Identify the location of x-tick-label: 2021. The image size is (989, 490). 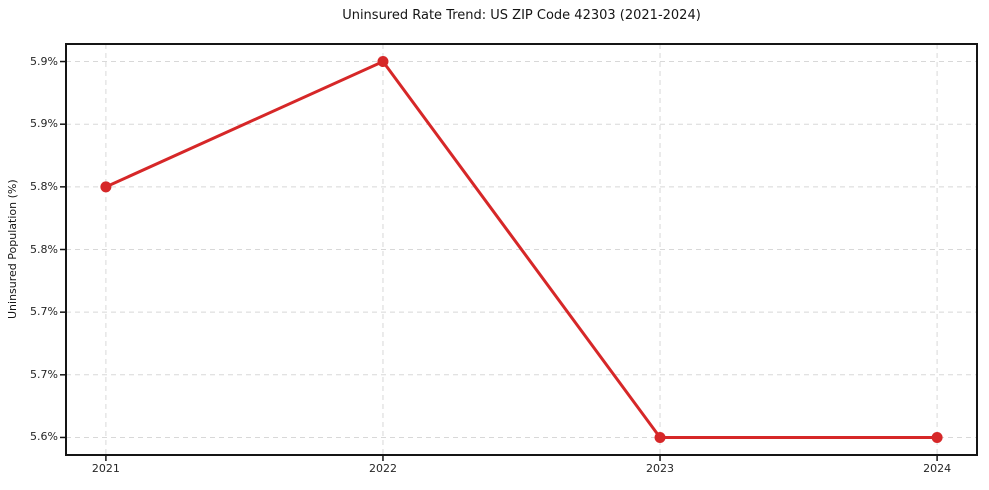
(105, 468).